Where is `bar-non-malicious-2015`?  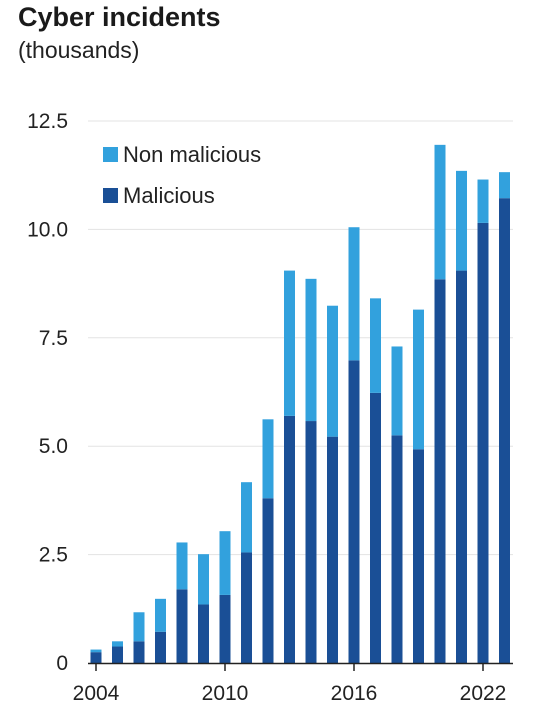
bar-non-malicious-2015 is located at coordinates (332, 371).